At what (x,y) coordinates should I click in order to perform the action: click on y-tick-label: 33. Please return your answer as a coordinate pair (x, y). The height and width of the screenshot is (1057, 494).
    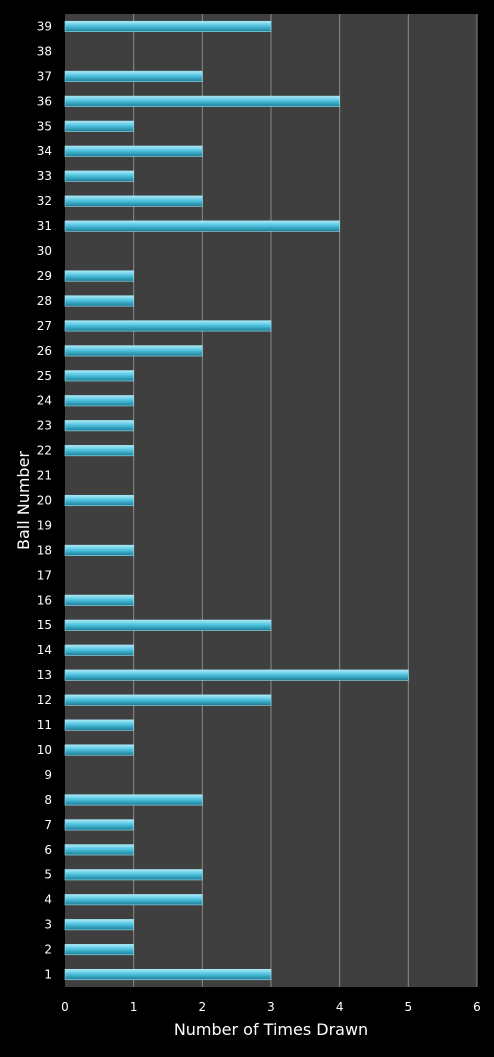
    Looking at the image, I should click on (44, 176).